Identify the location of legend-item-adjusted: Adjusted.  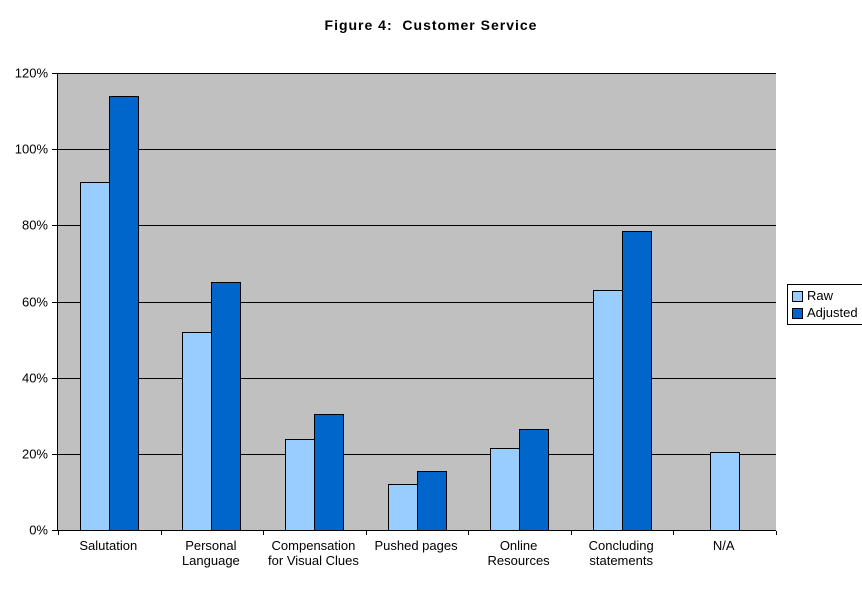
(825, 313).